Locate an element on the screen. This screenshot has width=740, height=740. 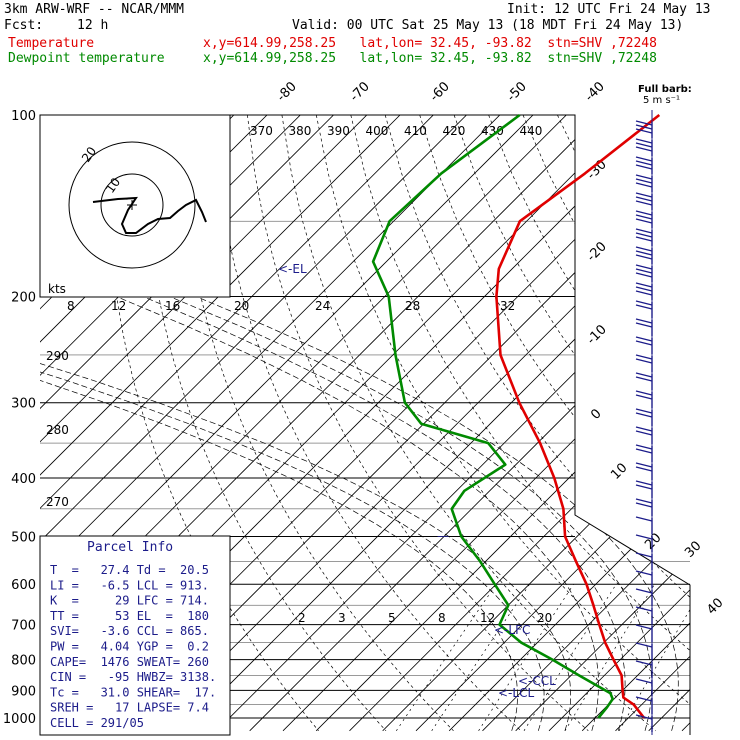
pressure-label-100: 100 is located at coordinates (23, 116).